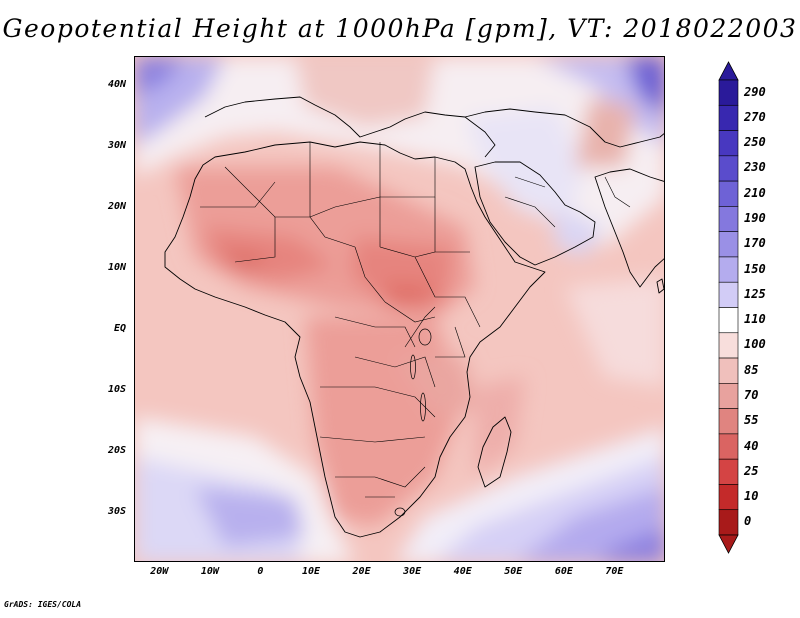 The width and height of the screenshot is (800, 618). Describe the element at coordinates (116, 390) in the screenshot. I see `y-tick-label: 10S` at that location.